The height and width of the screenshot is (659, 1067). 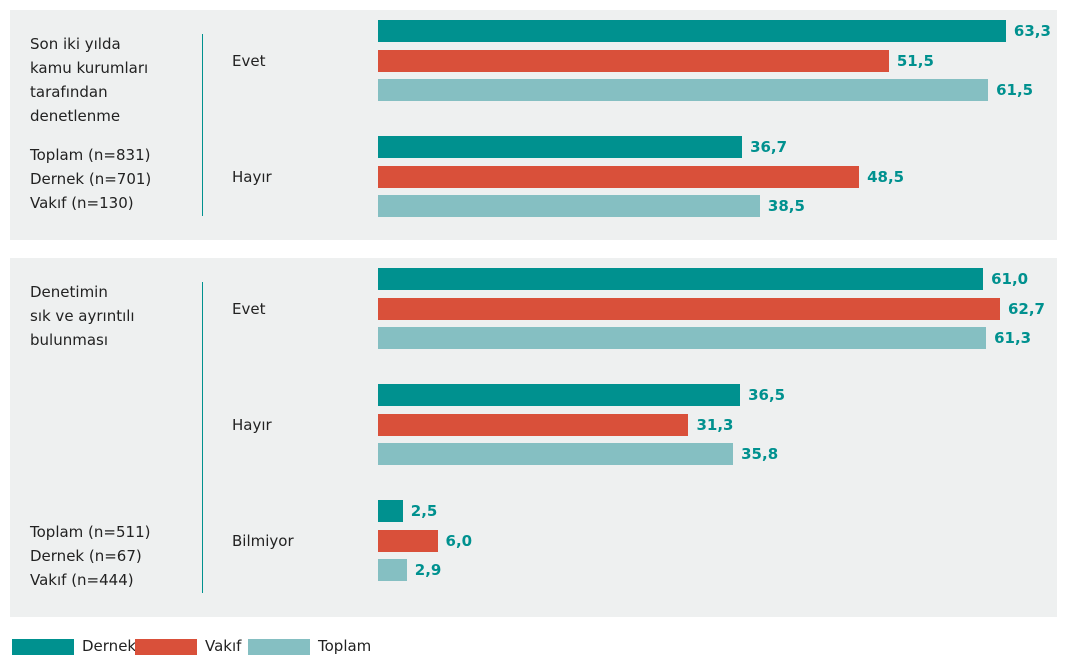 I want to click on sample-note: Toplam (n=511), so click(x=90, y=532).